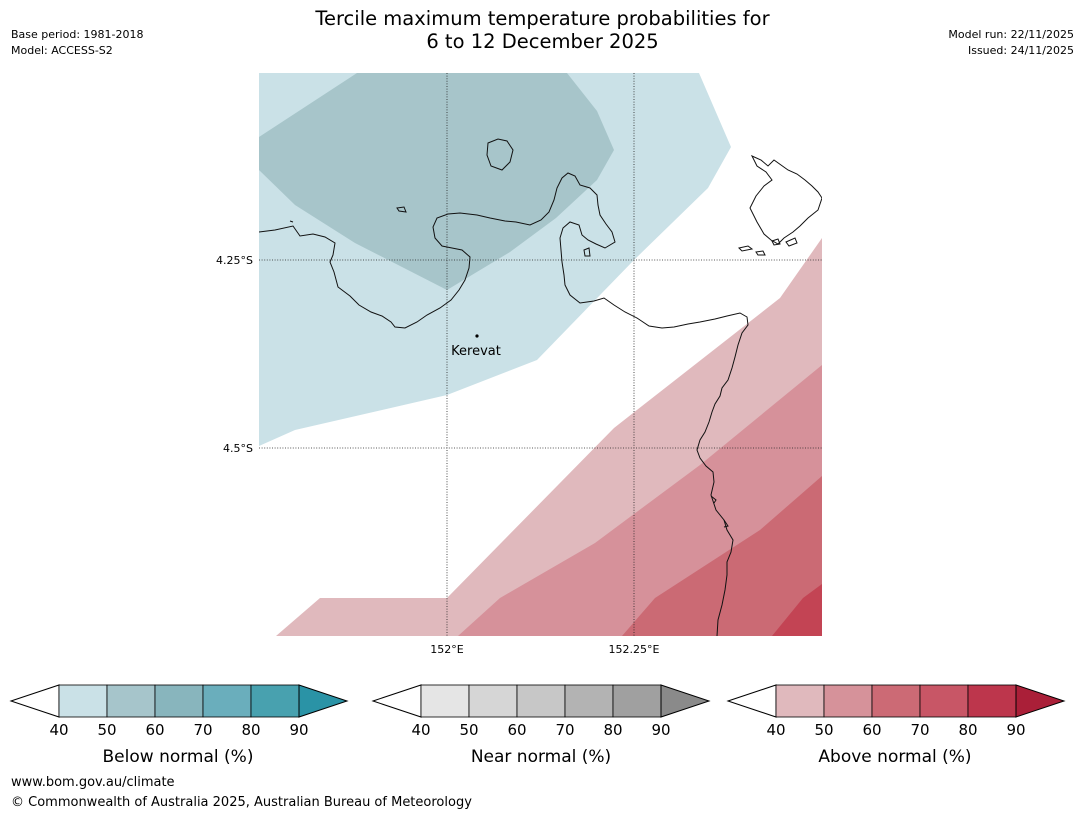 The height and width of the screenshot is (816, 1085). Describe the element at coordinates (234, 260) in the screenshot. I see `lat-label-4-25s: 4.25°S` at that location.